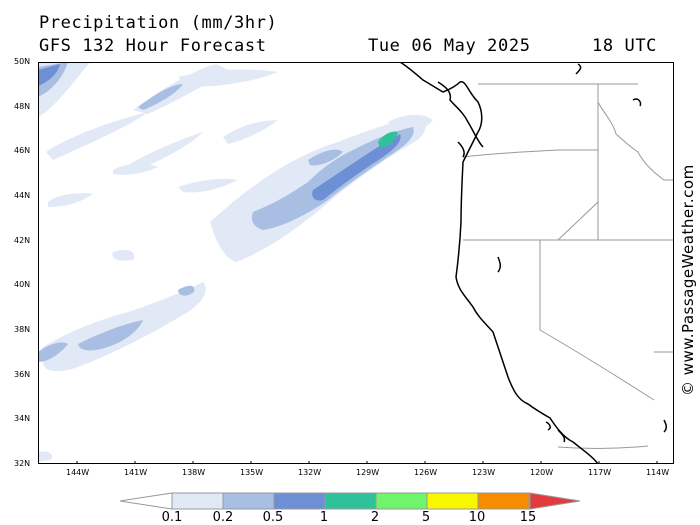  Describe the element at coordinates (22, 284) in the screenshot. I see `lat-label-40n: 40N` at that location.